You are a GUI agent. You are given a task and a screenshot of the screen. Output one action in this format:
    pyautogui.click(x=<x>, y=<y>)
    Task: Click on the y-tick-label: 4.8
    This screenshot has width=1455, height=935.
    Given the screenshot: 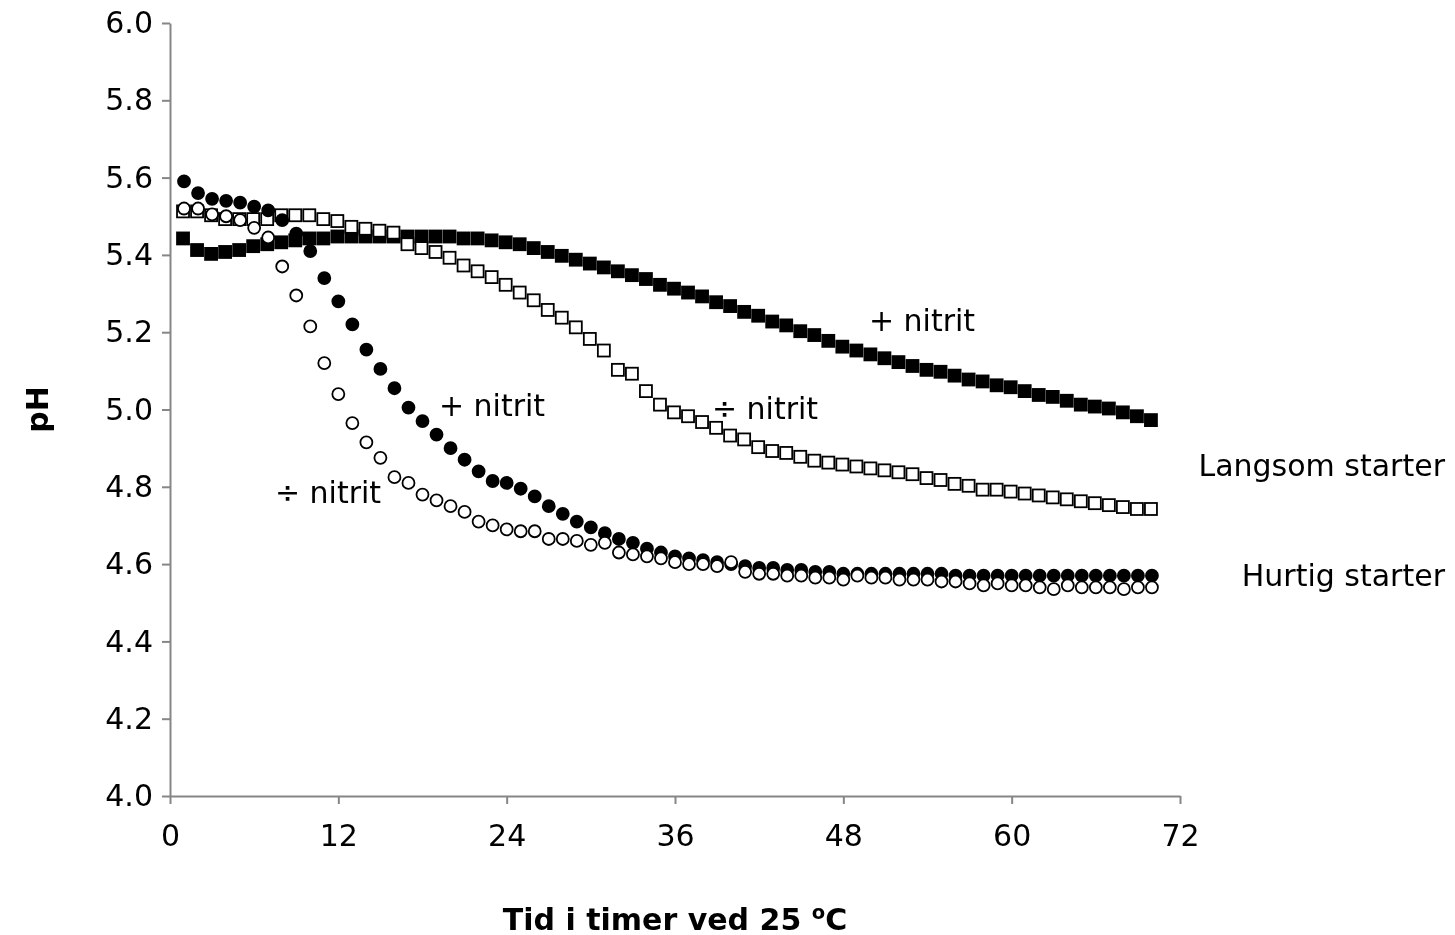 What is the action you would take?
    pyautogui.click(x=129, y=486)
    